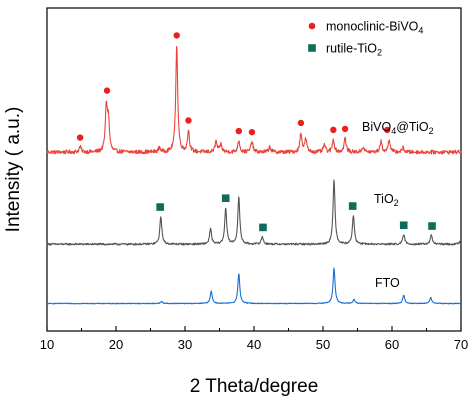  Describe the element at coordinates (254, 286) in the screenshot. I see `series-line-fto` at that location.